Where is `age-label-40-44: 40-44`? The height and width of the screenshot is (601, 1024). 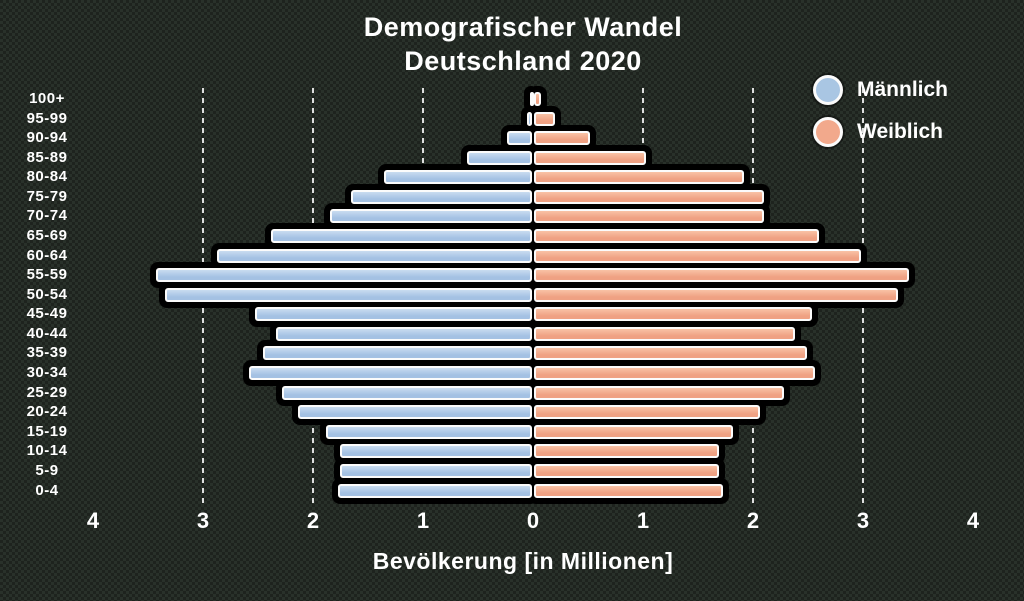 age-label-40-44: 40-44 is located at coordinates (47, 333).